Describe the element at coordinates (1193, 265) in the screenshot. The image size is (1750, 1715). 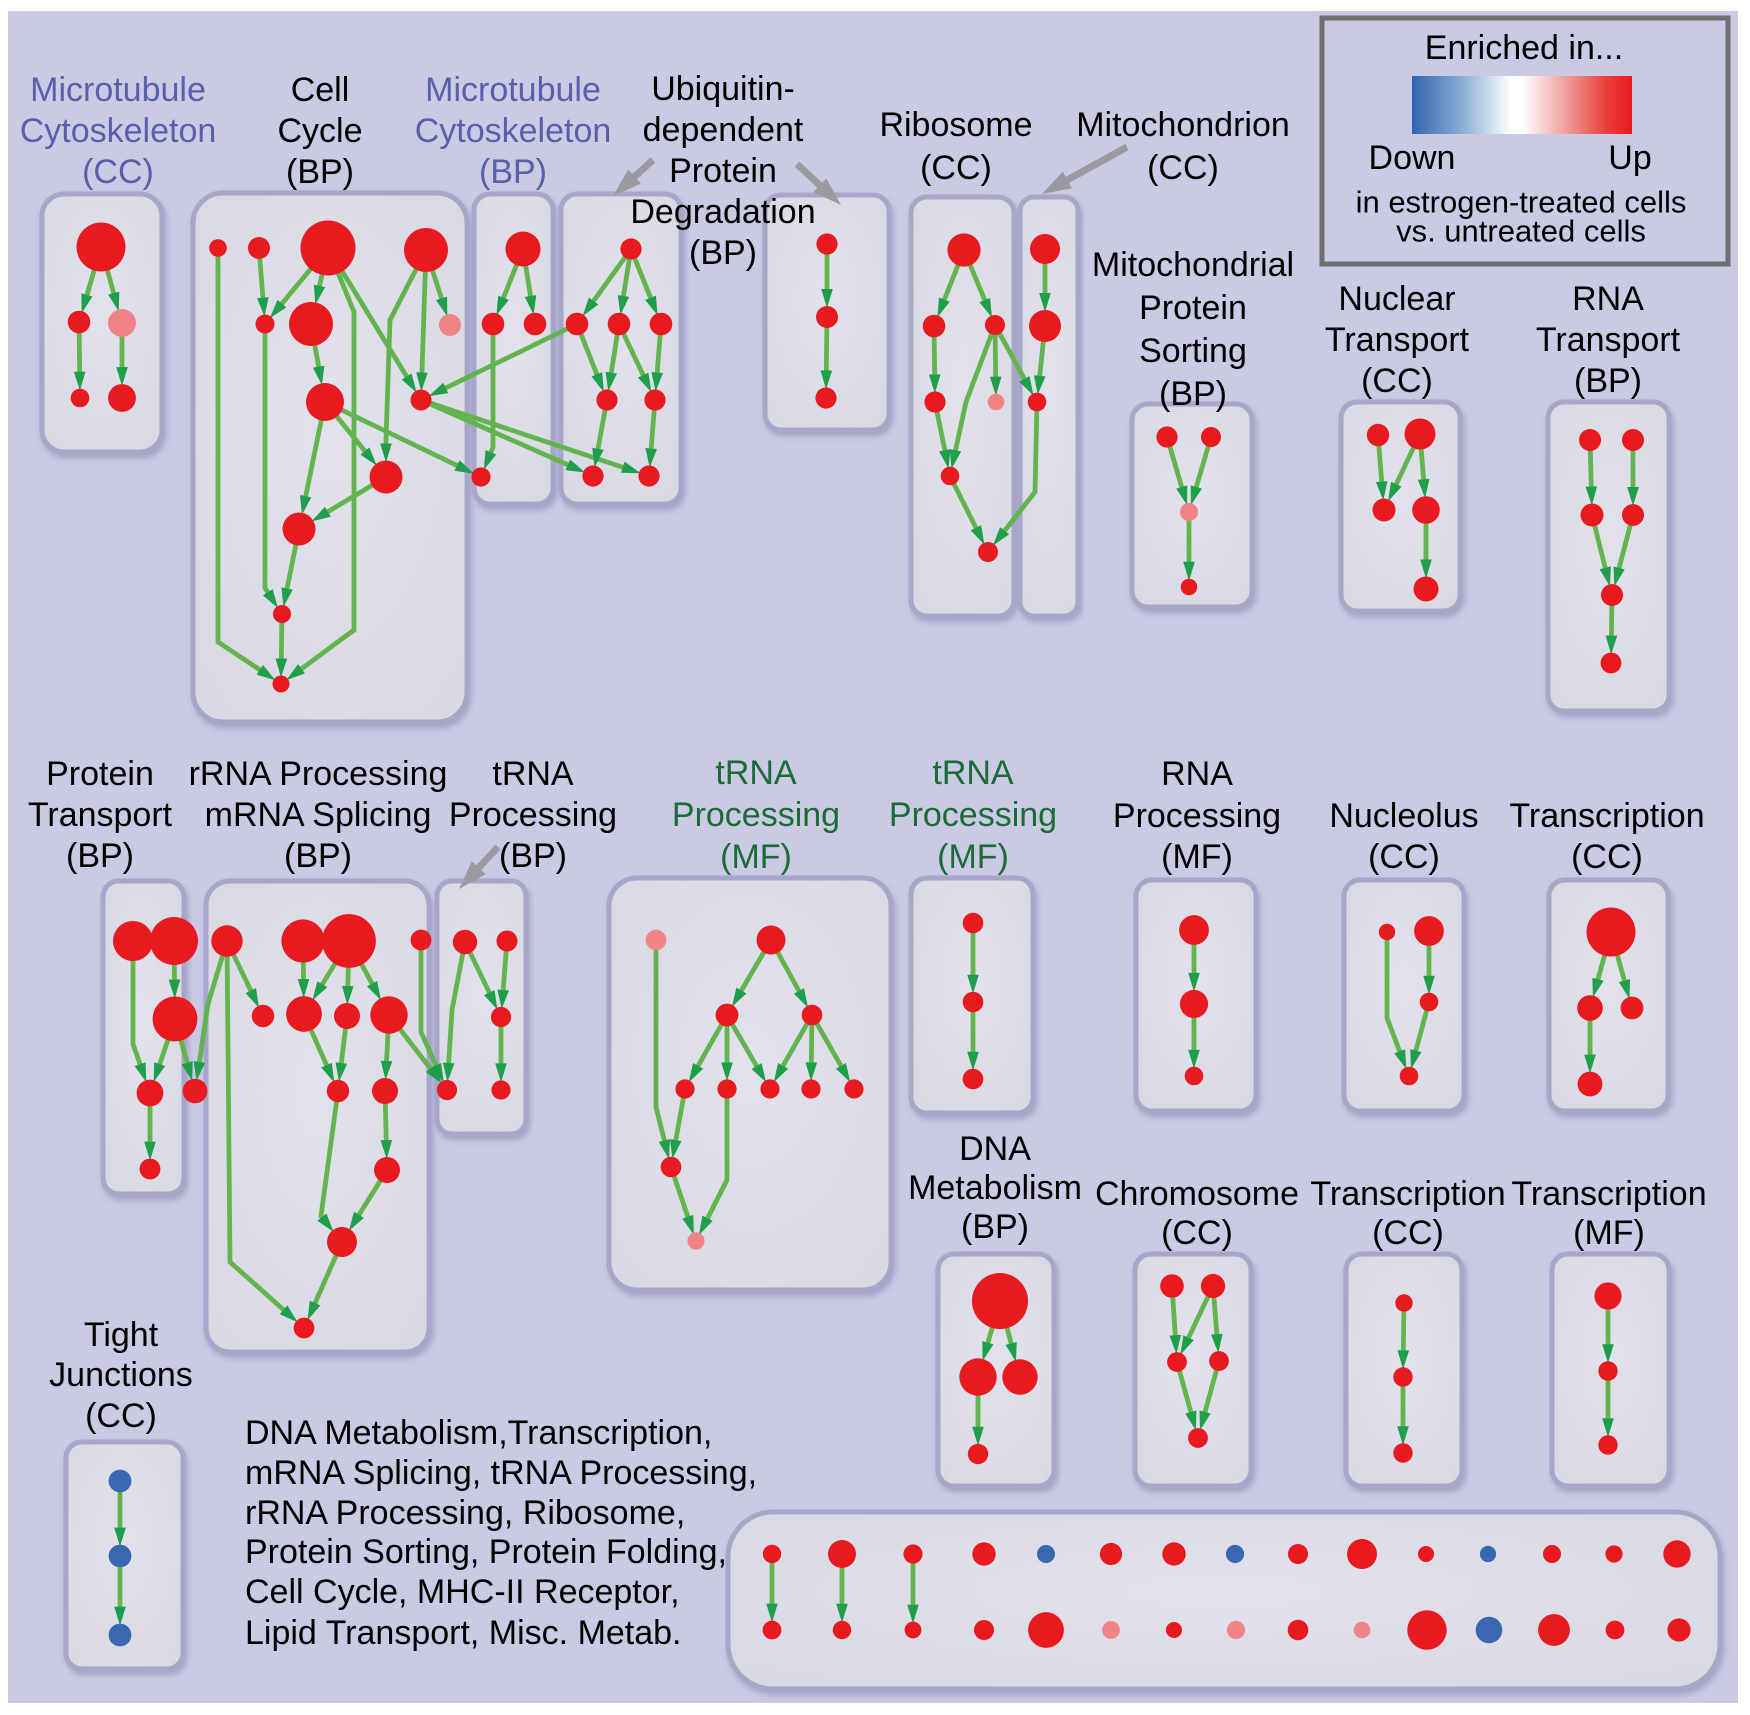
I see `svg-text: Mitochondrial` at that location.